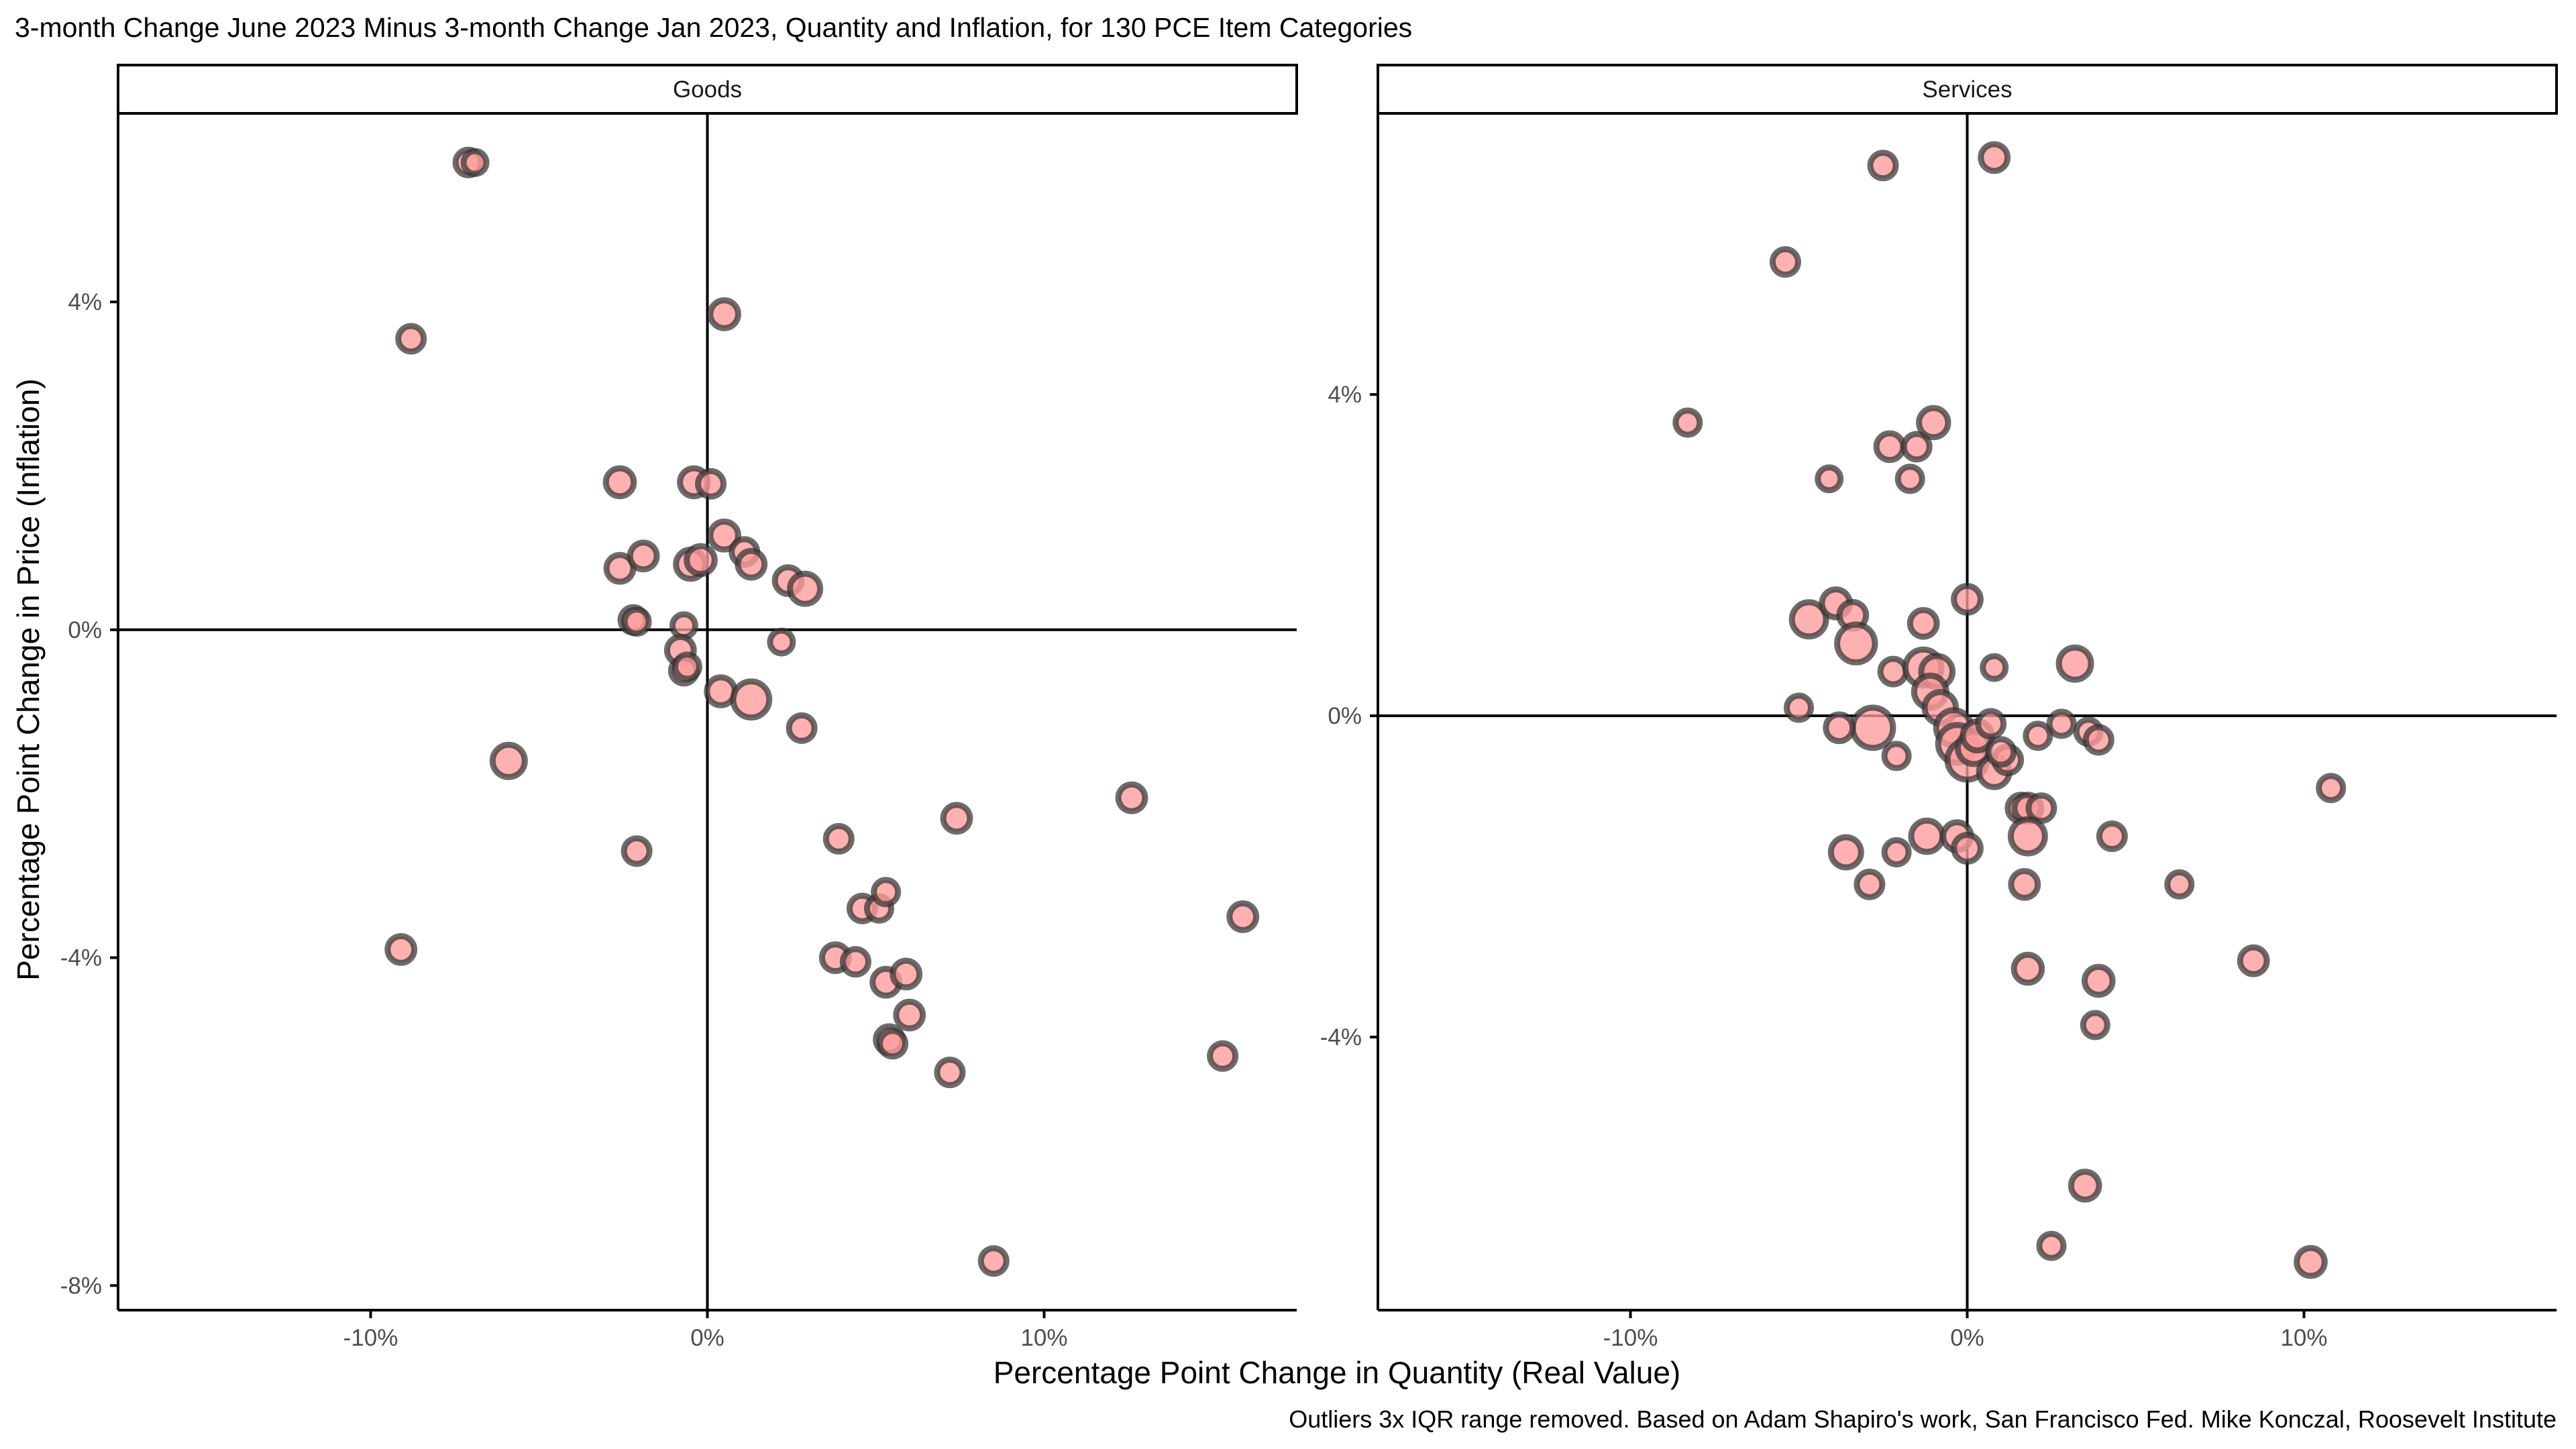  I want to click on goods-y-tick-label: 4%, so click(85, 302).